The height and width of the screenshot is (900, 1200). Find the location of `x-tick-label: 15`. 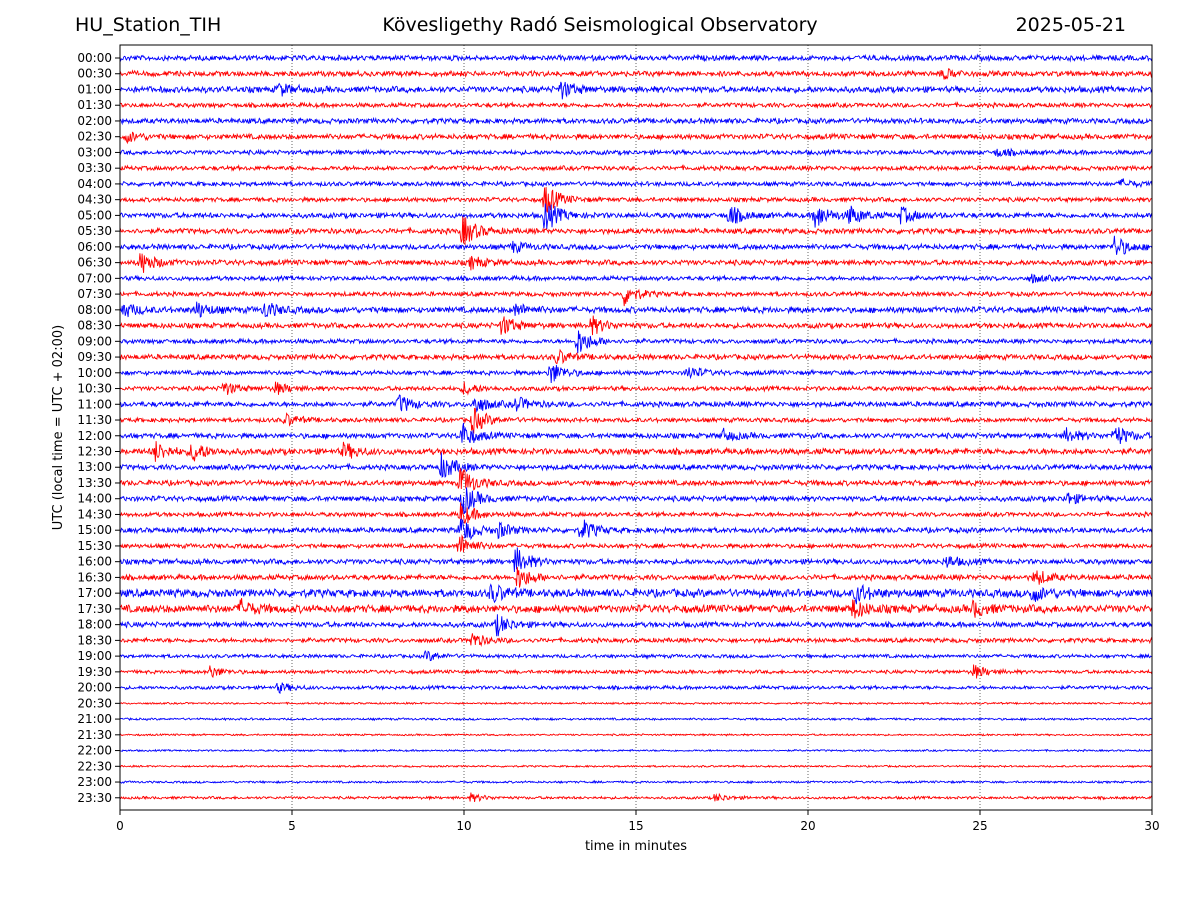

x-tick-label: 15 is located at coordinates (635, 826).